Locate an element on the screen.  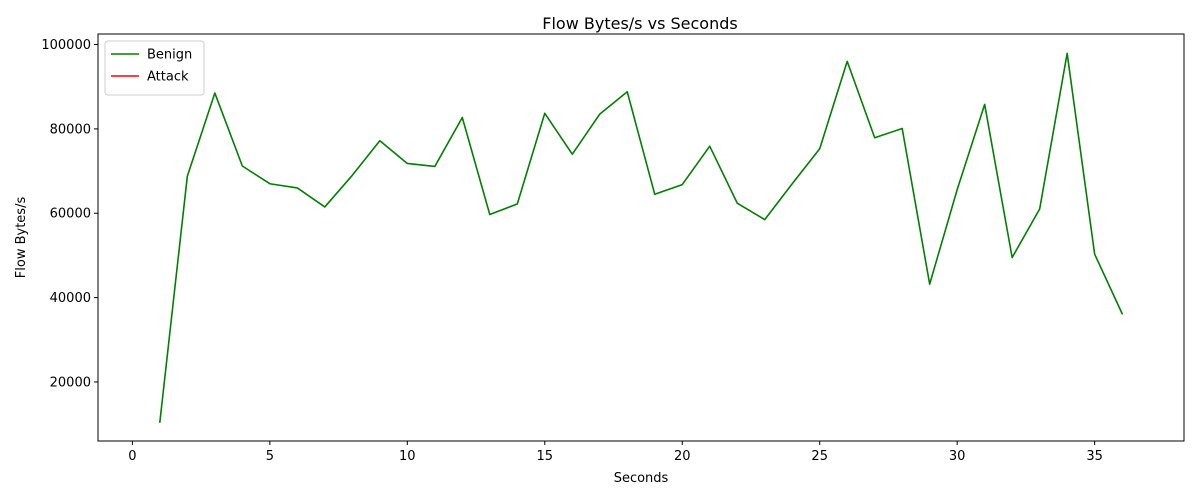
x-tick-label: 20 is located at coordinates (682, 456).